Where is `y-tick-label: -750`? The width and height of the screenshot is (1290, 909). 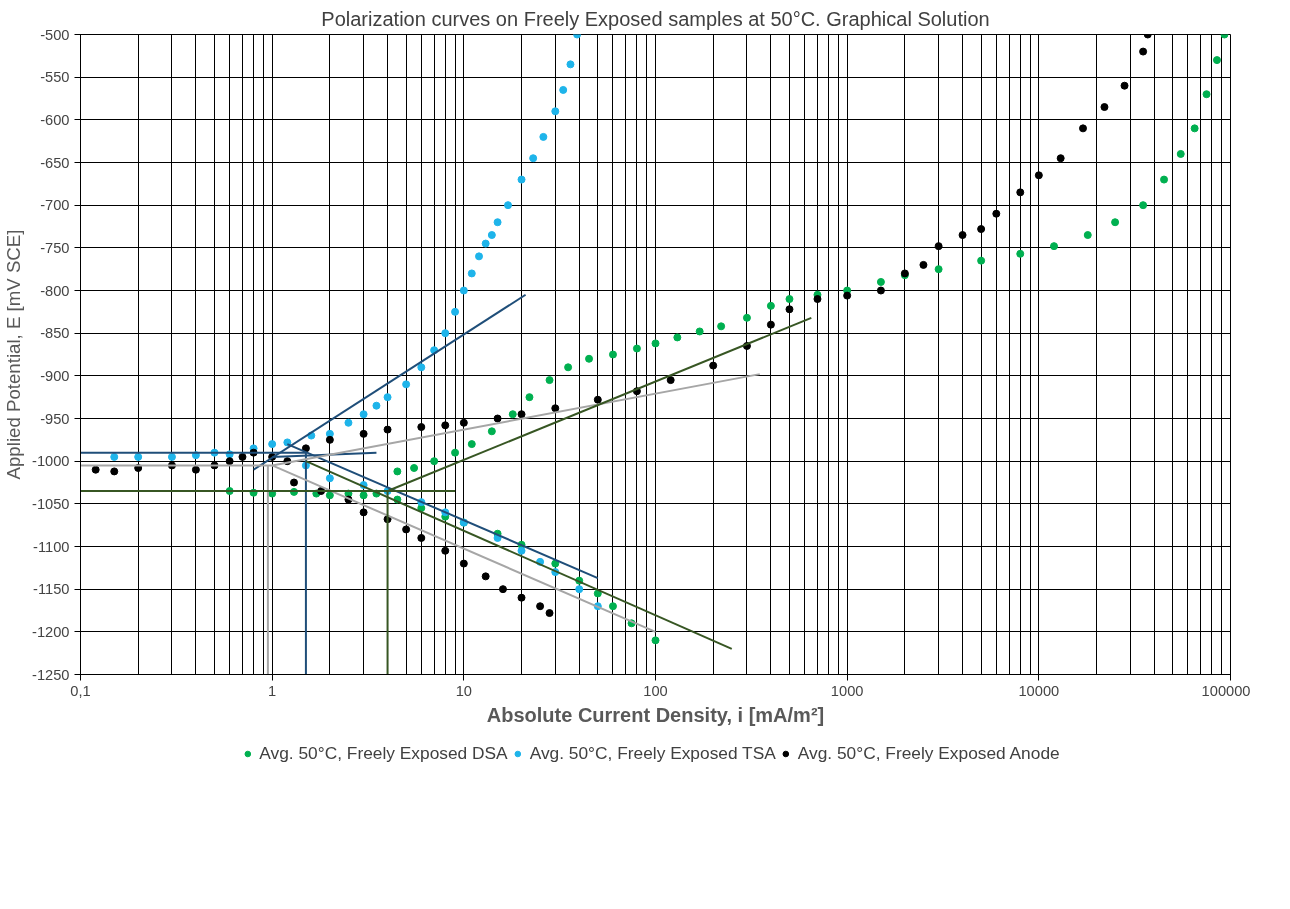
y-tick-label: -750 is located at coordinates (55, 247).